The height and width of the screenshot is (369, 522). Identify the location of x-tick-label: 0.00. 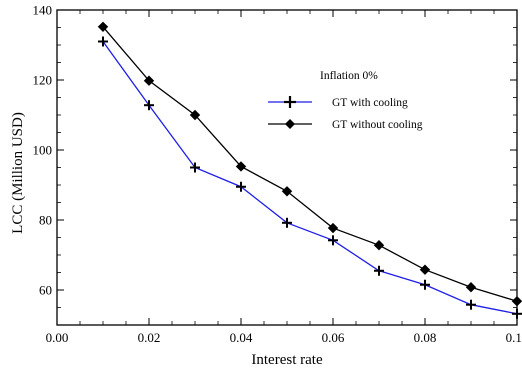
(57, 337).